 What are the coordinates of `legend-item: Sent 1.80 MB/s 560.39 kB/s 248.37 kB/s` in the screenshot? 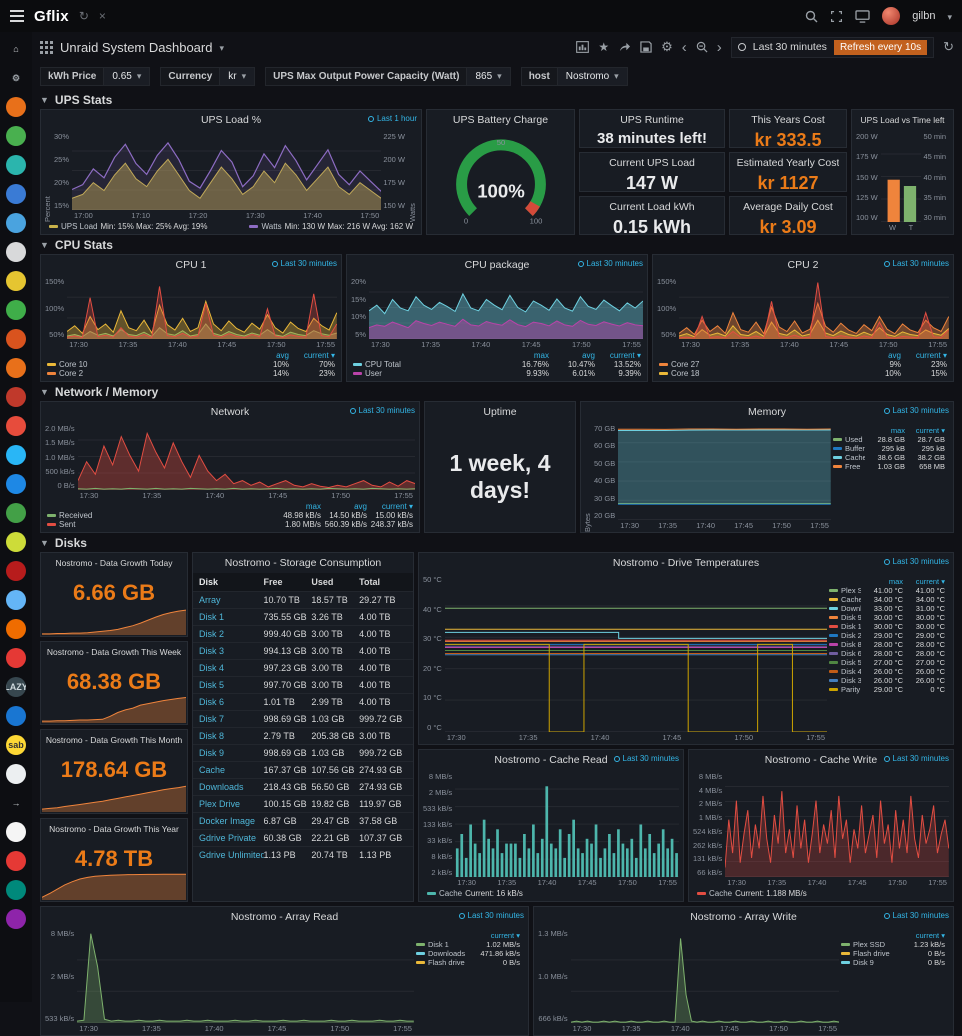 It's located at (230, 524).